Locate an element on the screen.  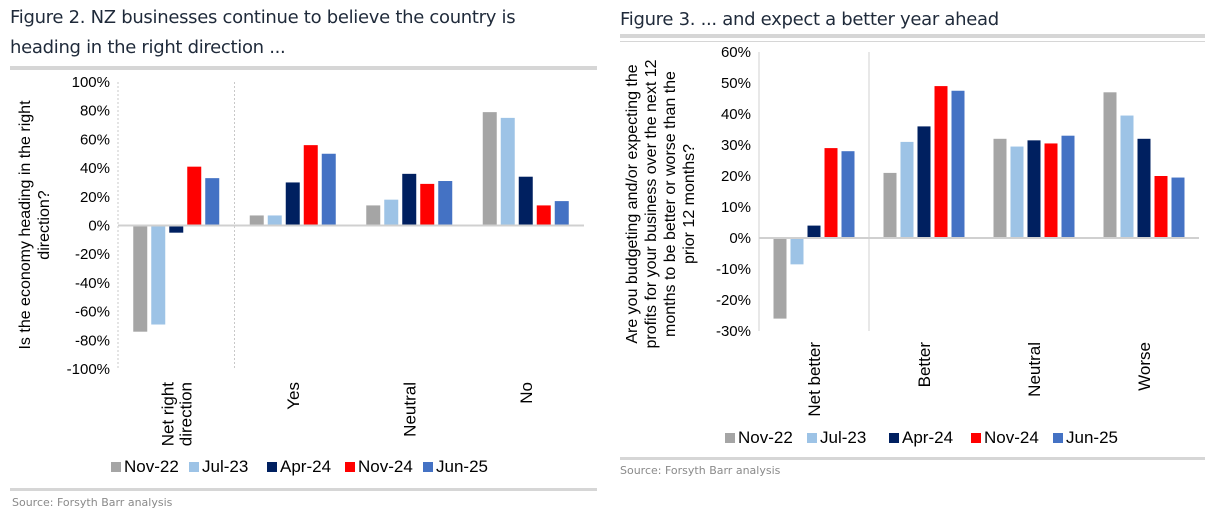
fig2-footer-rule is located at coordinates (303, 489).